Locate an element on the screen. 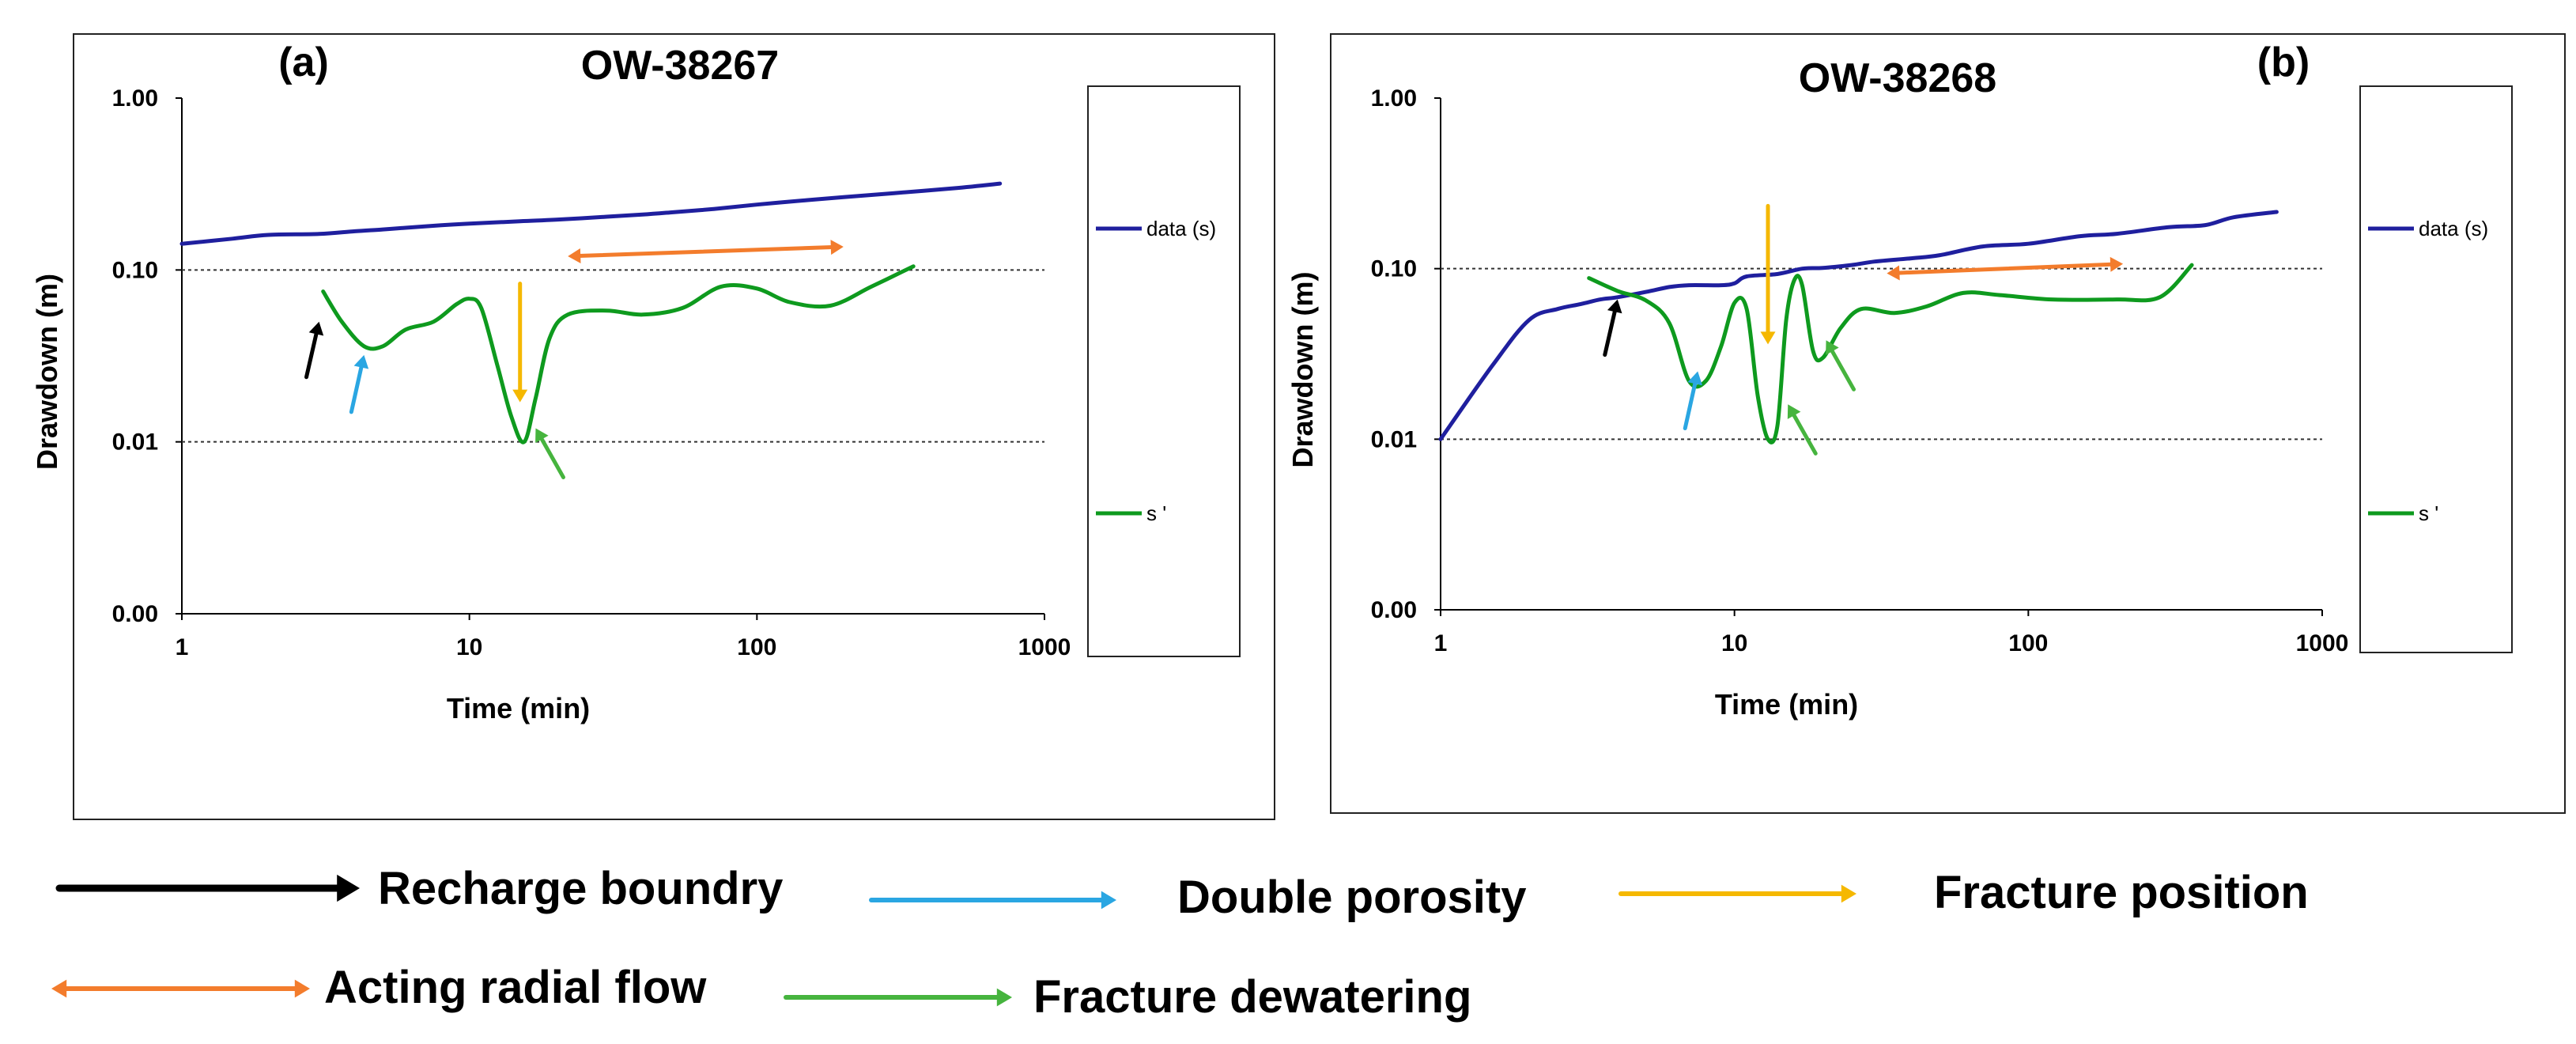 The height and width of the screenshot is (1044, 2576). chart-title: OW-38267 is located at coordinates (680, 66).